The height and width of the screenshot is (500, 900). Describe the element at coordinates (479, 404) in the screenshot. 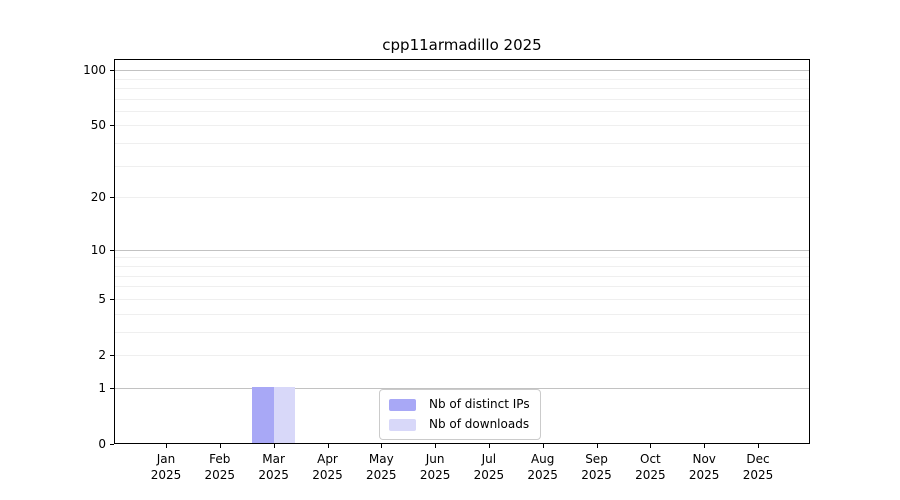

I see `legend-label: Nb of distinct IPs` at that location.